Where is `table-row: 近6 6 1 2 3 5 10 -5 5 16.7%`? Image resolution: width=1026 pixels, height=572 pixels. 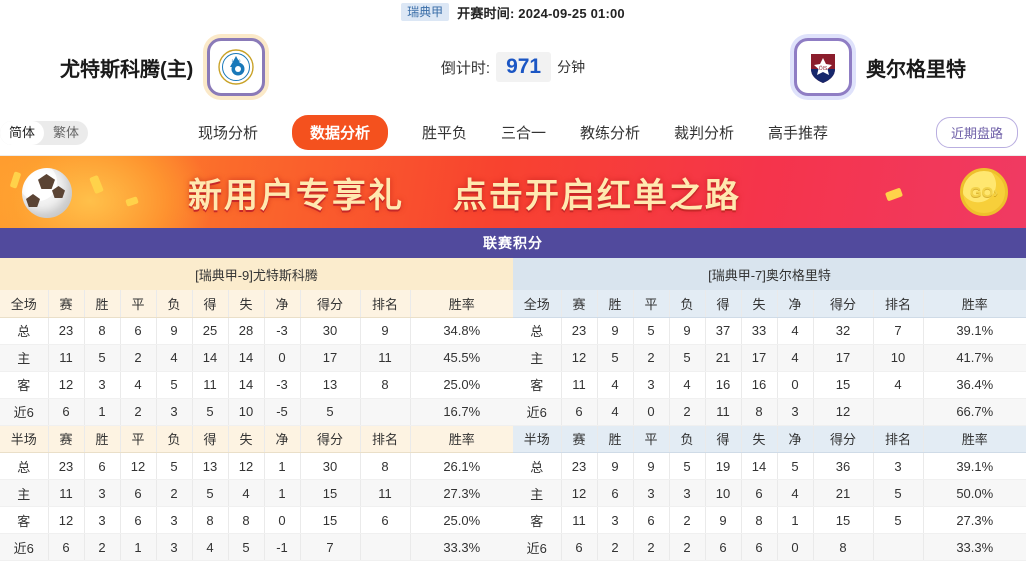 table-row: 近6 6 1 2 3 5 10 -5 5 16.7% is located at coordinates (256, 412).